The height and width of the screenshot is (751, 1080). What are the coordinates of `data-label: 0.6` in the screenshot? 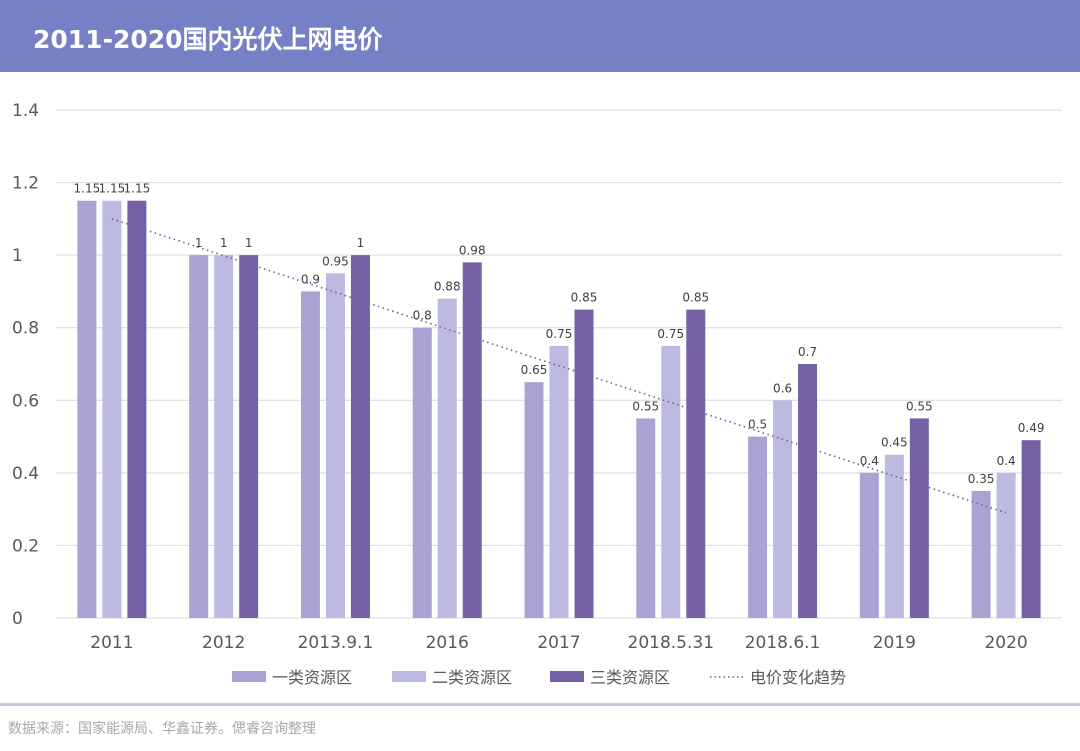 It's located at (782, 388).